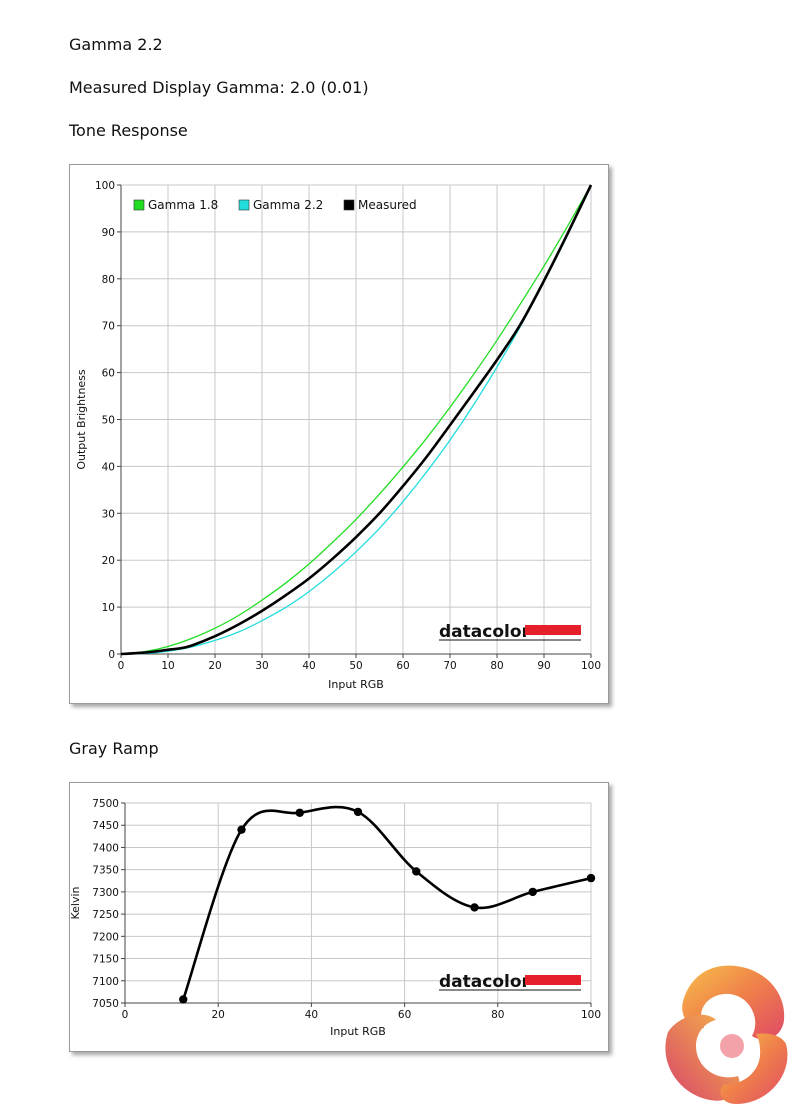  What do you see at coordinates (105, 186) in the screenshot?
I see `y-tick-label: 100` at bounding box center [105, 186].